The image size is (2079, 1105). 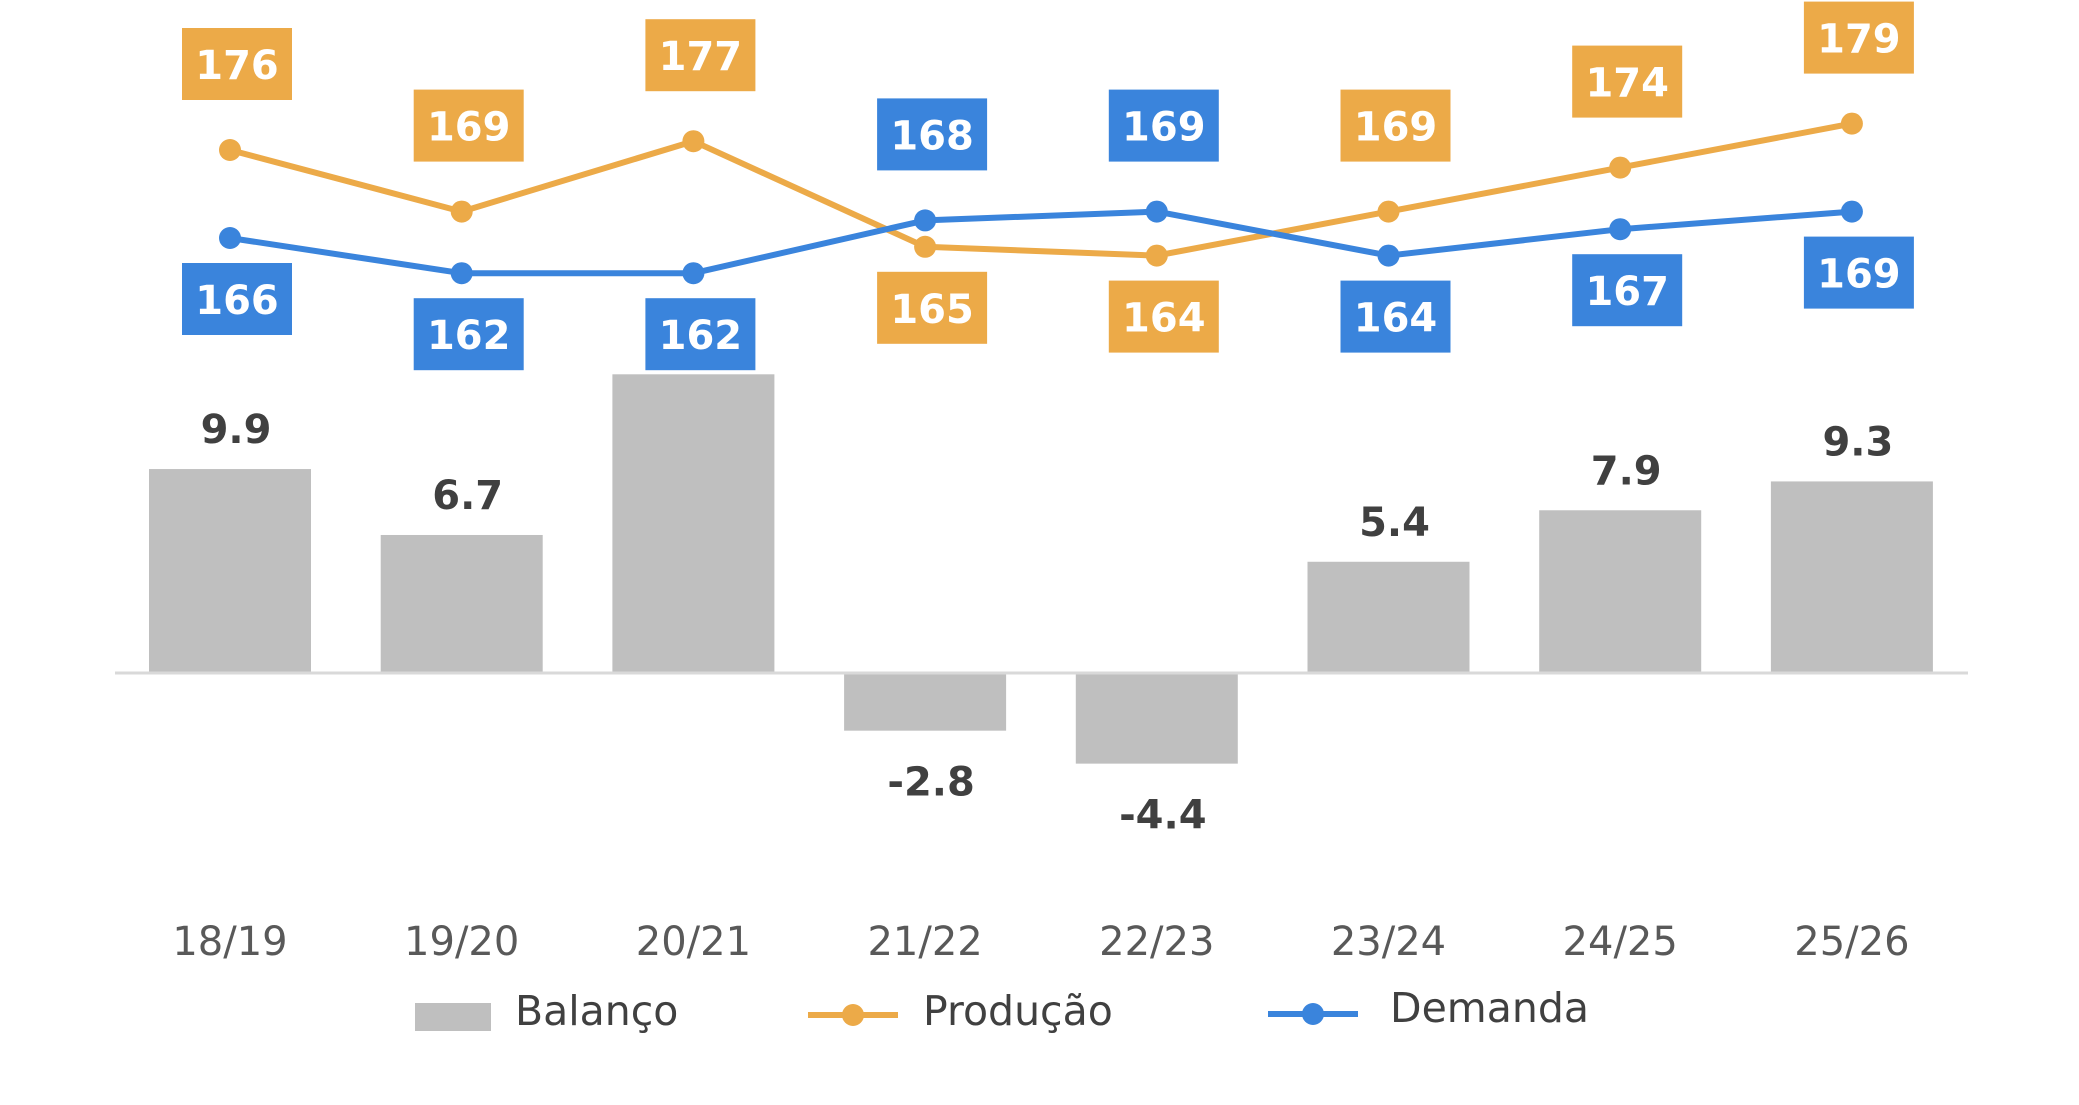 I want to click on legend-label-producao: Produção, so click(x=1018, y=1011).